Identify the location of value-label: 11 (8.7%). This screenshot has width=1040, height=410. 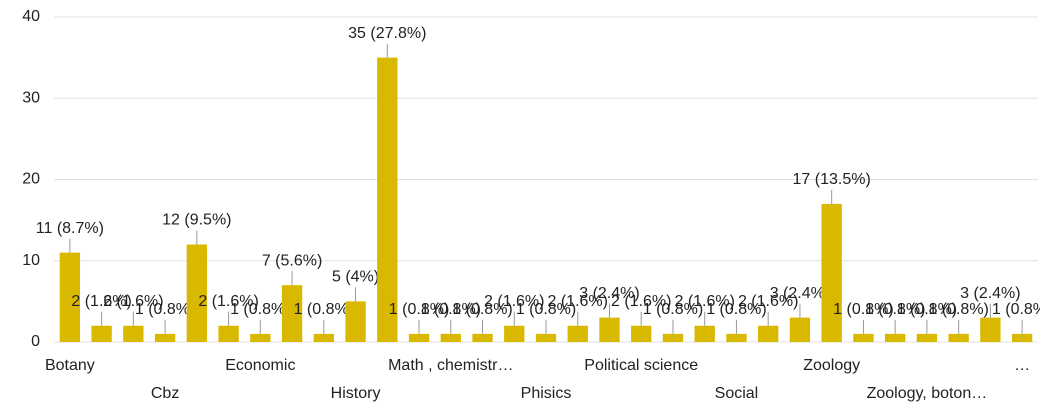
(70, 228).